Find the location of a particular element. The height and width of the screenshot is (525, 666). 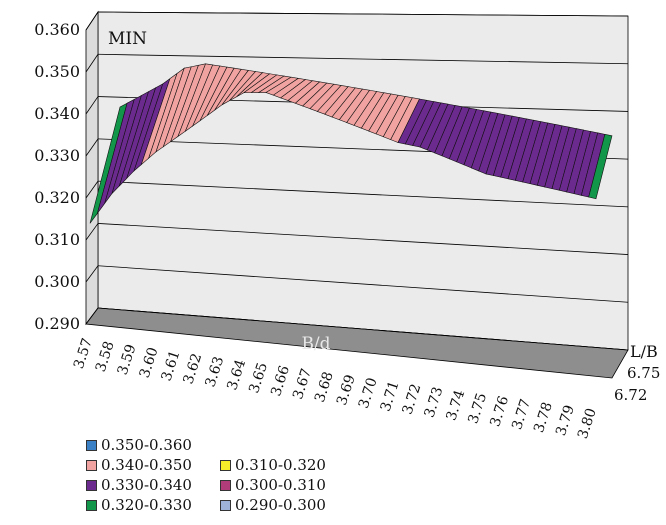

y-tick-label: 0.340 is located at coordinates (57, 113).